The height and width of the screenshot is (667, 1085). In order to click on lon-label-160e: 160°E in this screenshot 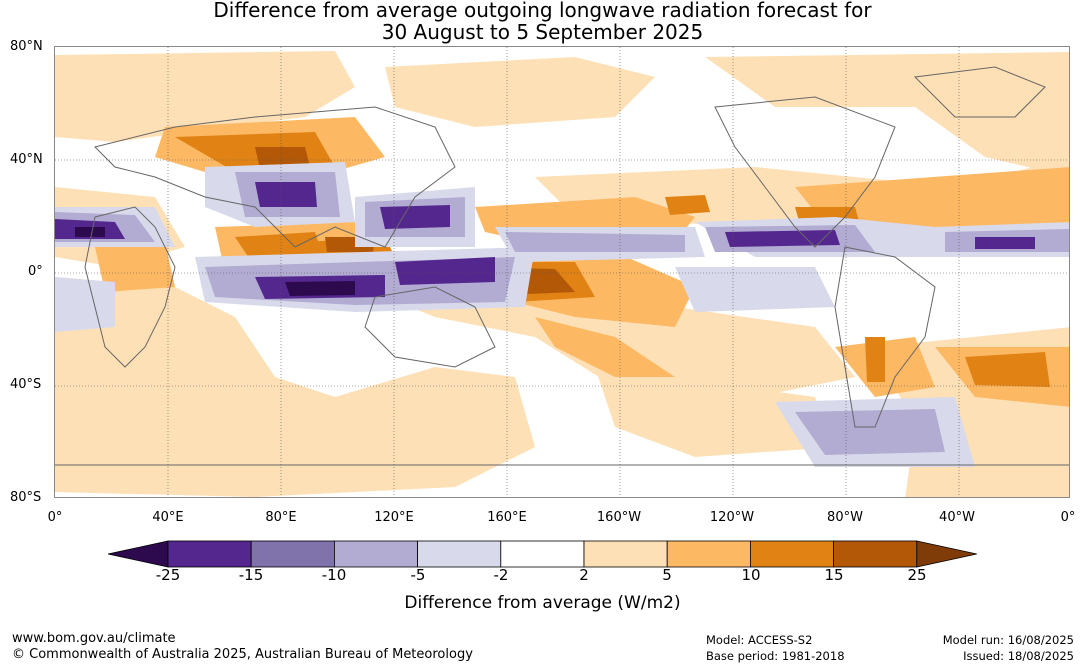, I will do `click(507, 517)`.